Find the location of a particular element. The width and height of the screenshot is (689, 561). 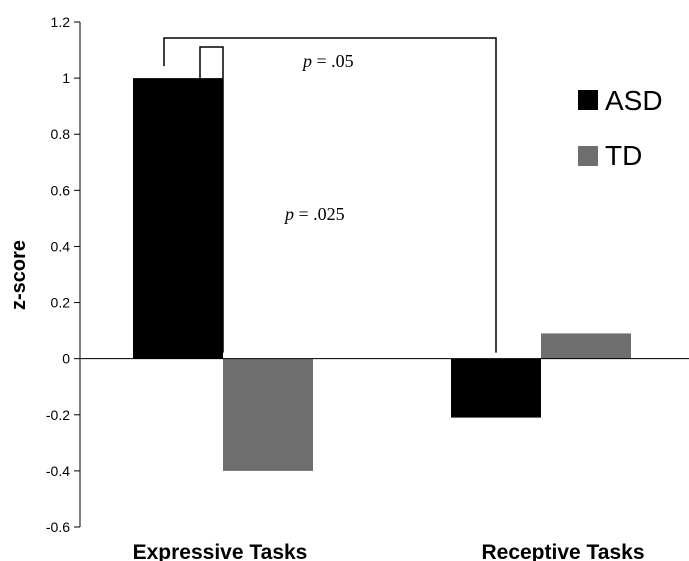

legend-swatch-asd is located at coordinates (588, 100).